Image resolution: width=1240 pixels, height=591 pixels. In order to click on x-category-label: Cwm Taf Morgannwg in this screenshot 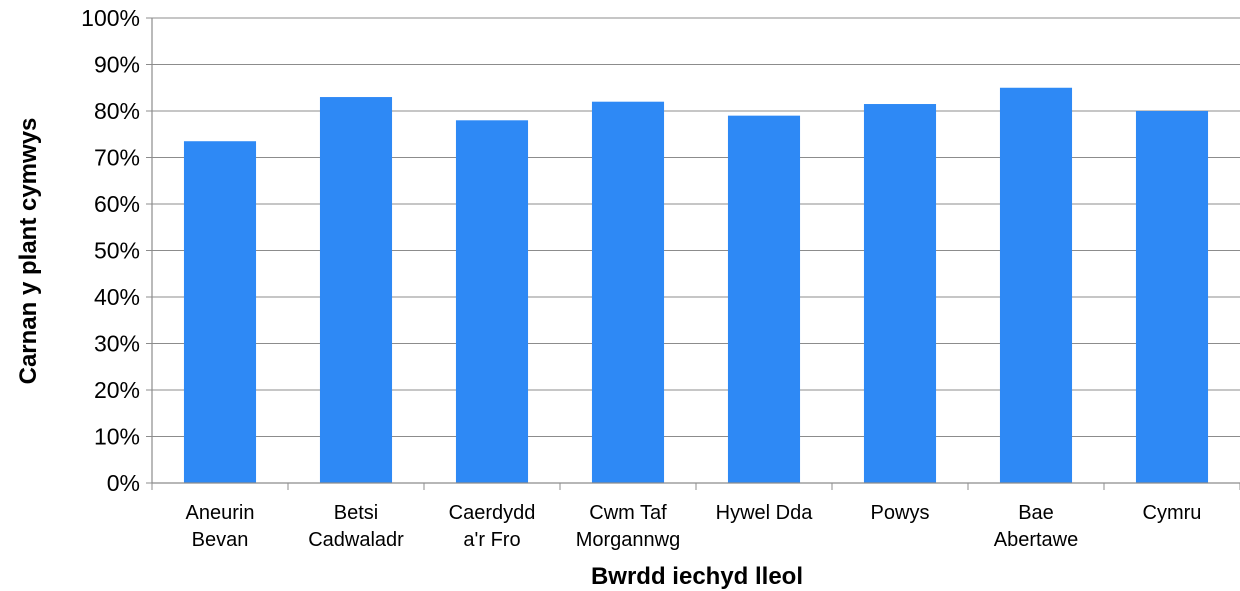, I will do `click(628, 526)`.